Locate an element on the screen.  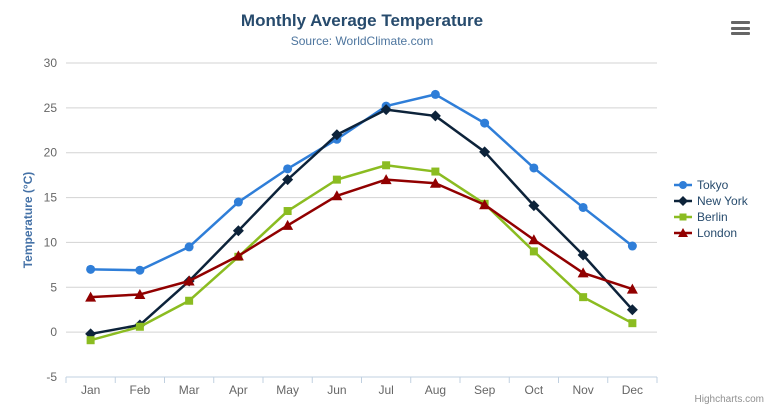
credits-link: Highcharts.com is located at coordinates (729, 399).